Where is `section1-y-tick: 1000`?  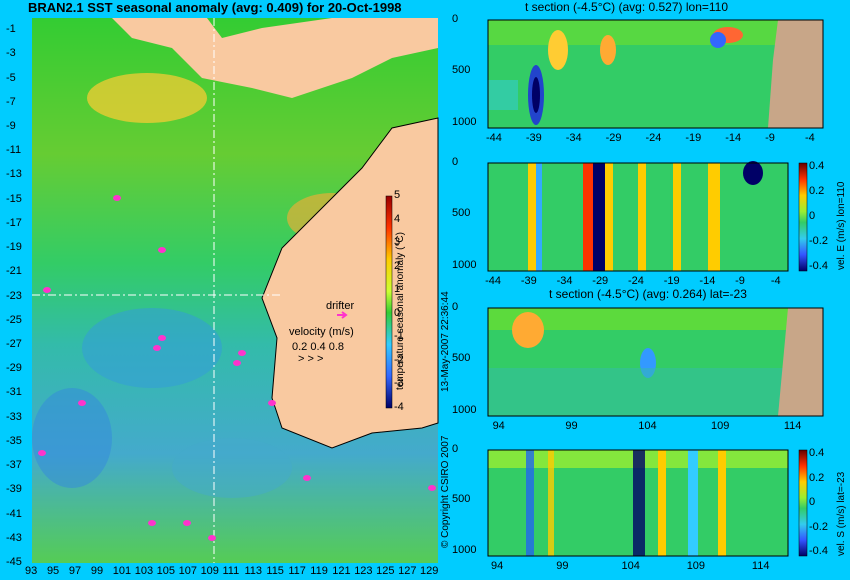
section1-y-tick: 1000 is located at coordinates (464, 121).